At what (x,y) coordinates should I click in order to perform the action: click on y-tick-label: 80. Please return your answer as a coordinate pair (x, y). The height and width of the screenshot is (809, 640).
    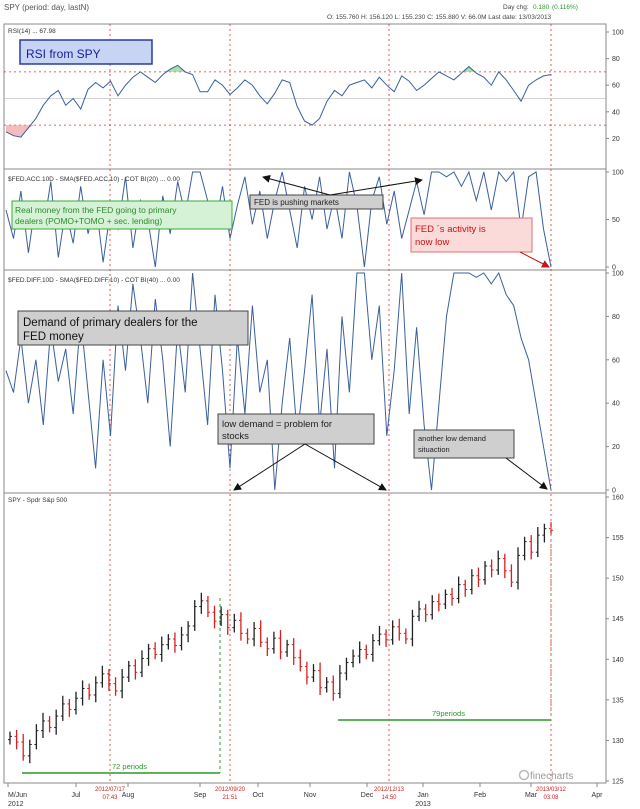
    Looking at the image, I should click on (616, 59).